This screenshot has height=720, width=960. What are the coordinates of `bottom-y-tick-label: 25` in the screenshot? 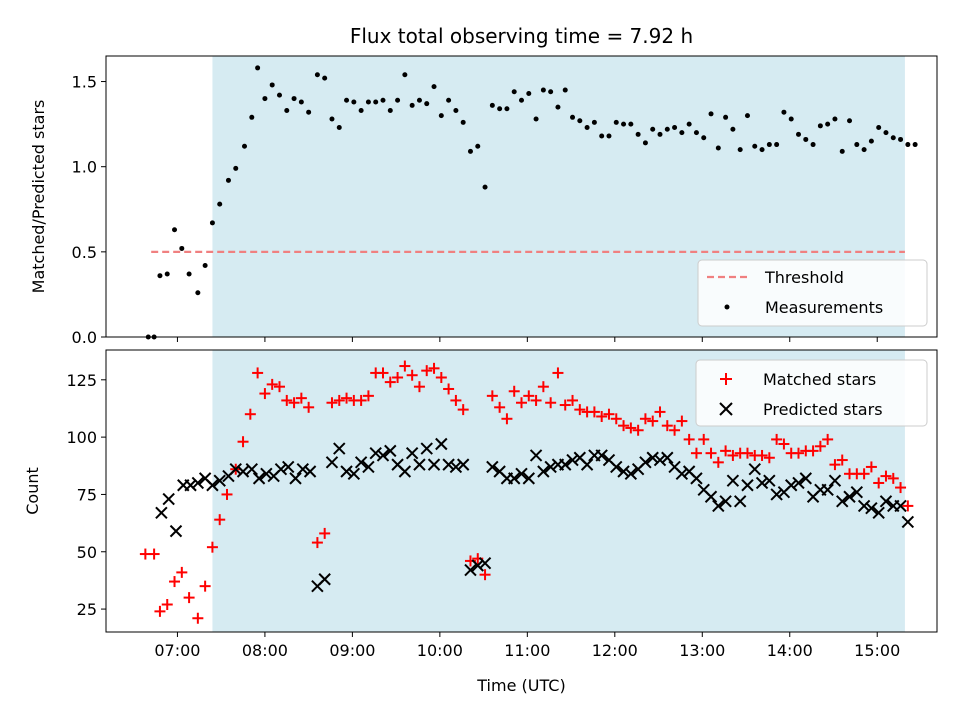 It's located at (87, 609).